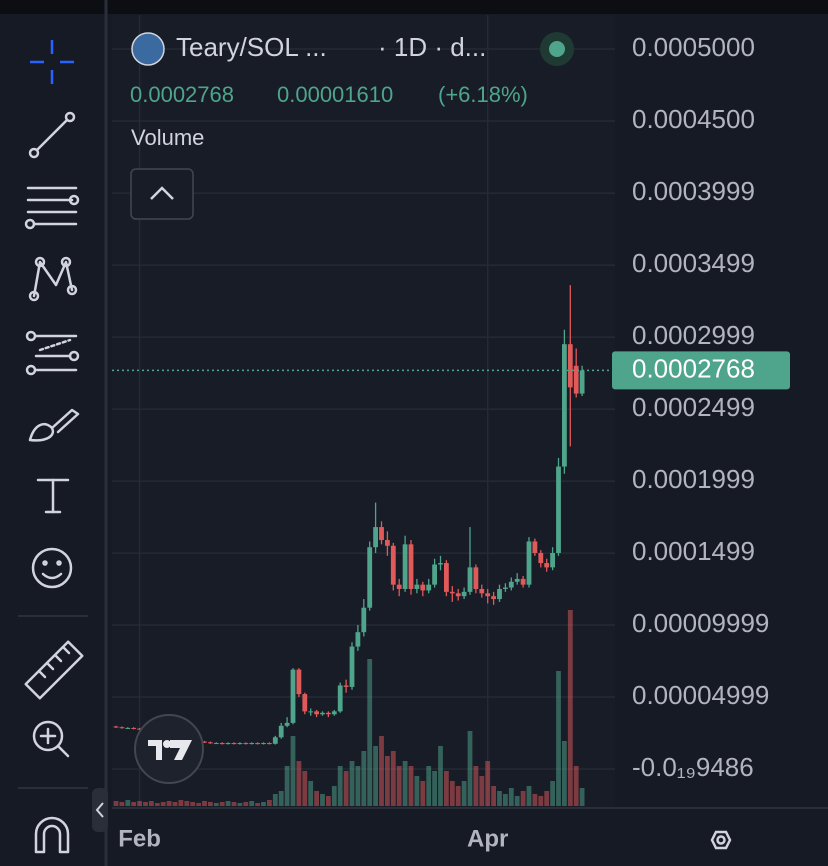  What do you see at coordinates (52, 62) in the screenshot?
I see `crosshair-tool` at bounding box center [52, 62].